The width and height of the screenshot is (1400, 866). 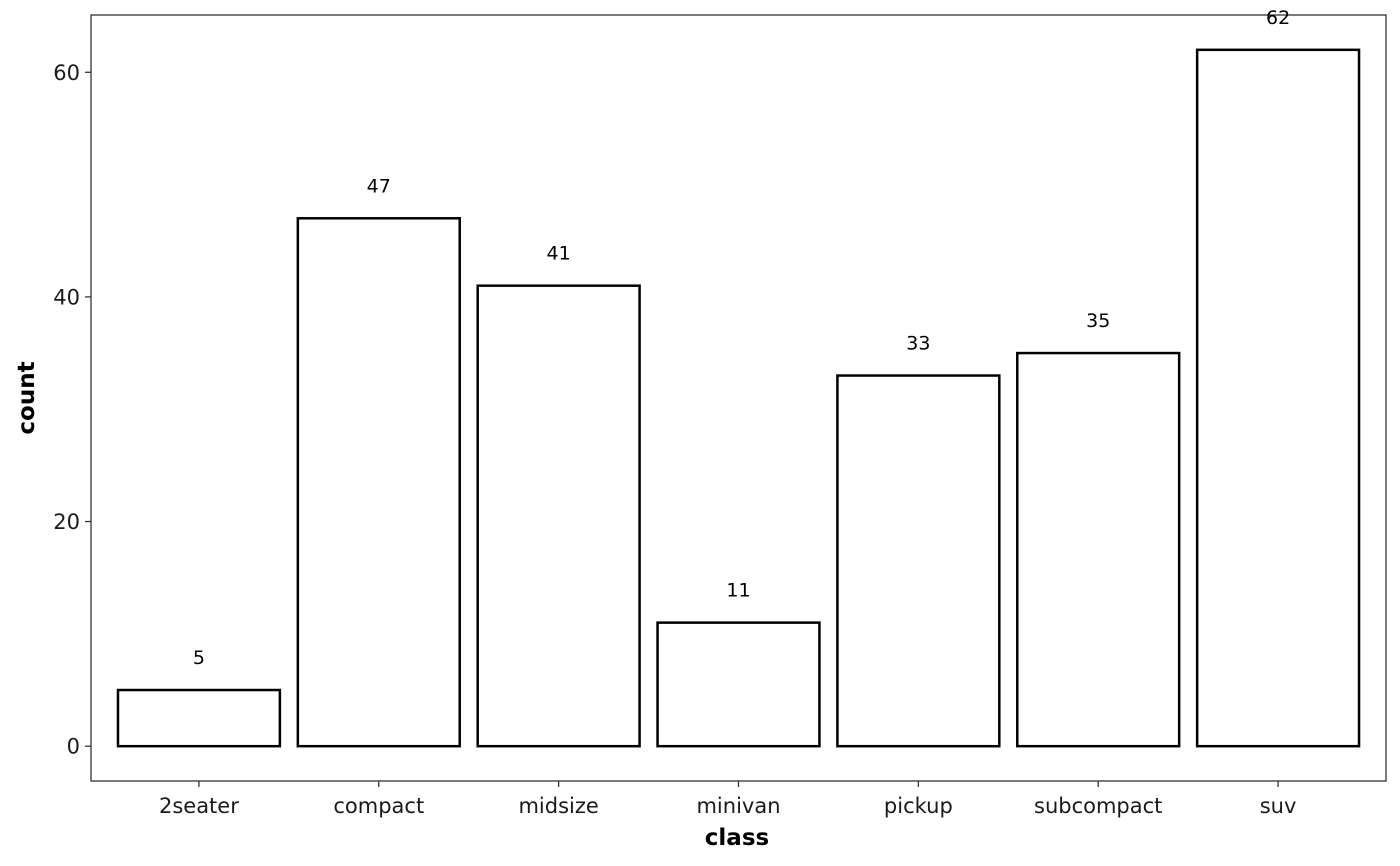 What do you see at coordinates (737, 838) in the screenshot?
I see `x-axis-title: class` at bounding box center [737, 838].